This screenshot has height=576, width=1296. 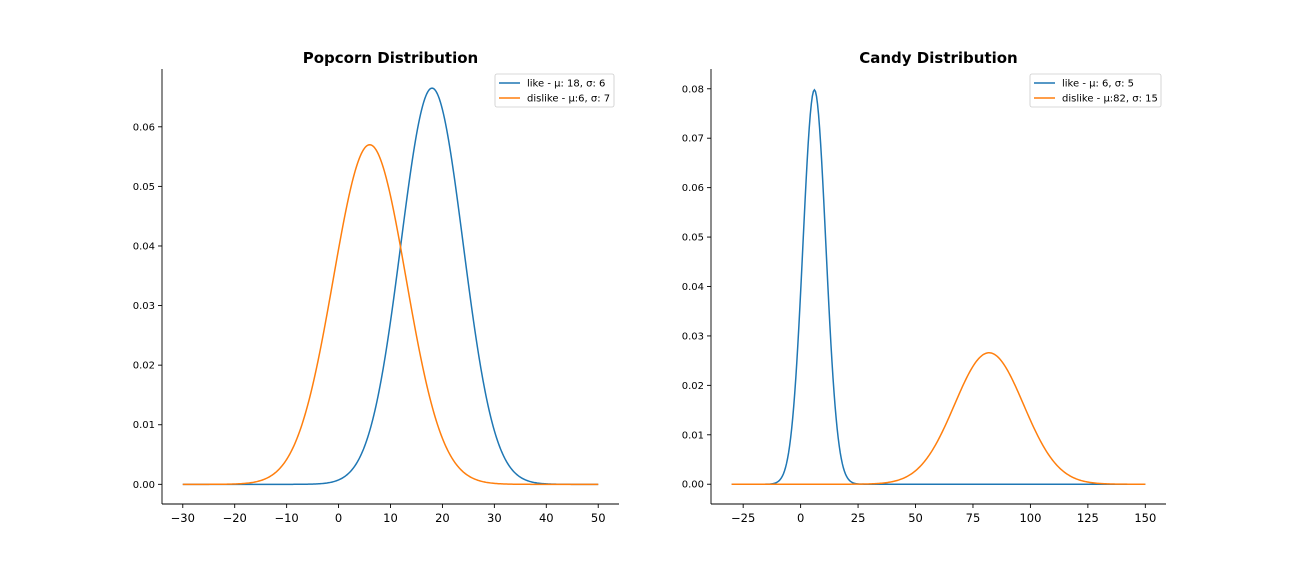 What do you see at coordinates (183, 518) in the screenshot?
I see `x-tick-label: −30` at bounding box center [183, 518].